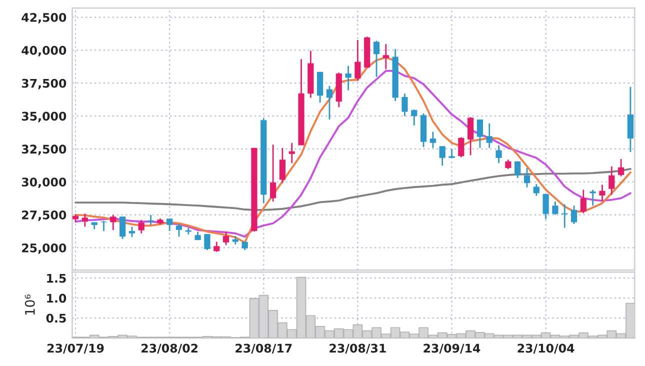 Image resolution: width=645 pixels, height=366 pixels. What do you see at coordinates (44, 248) in the screenshot?
I see `y-tick-label: 25,000` at bounding box center [44, 248].